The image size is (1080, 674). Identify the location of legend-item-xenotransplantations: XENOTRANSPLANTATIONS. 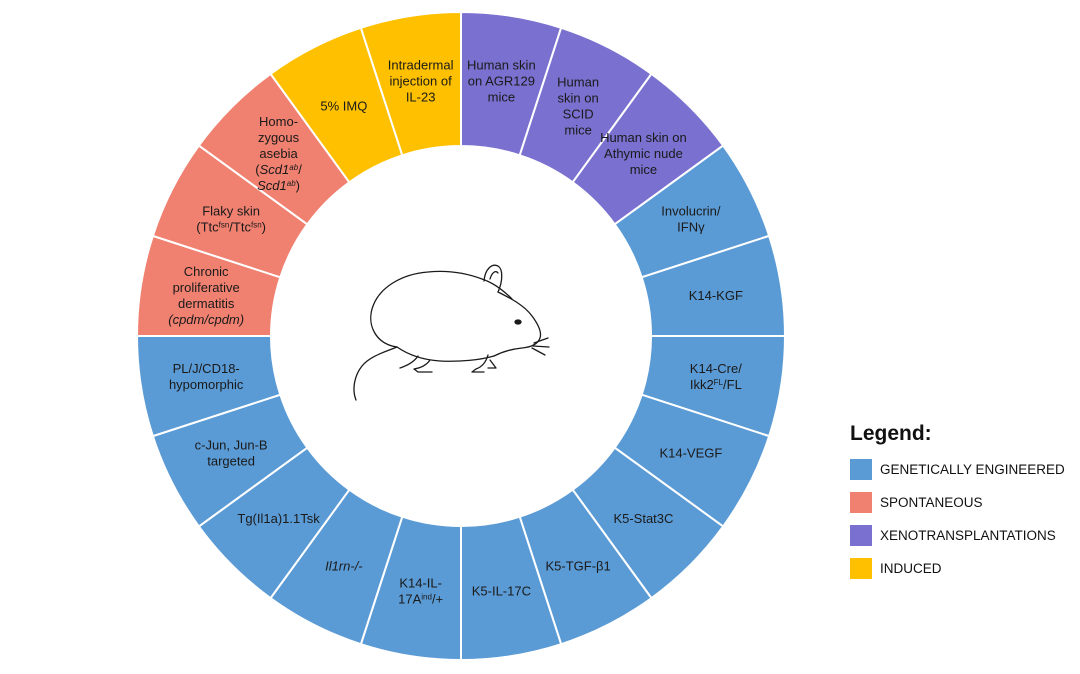
(964, 535).